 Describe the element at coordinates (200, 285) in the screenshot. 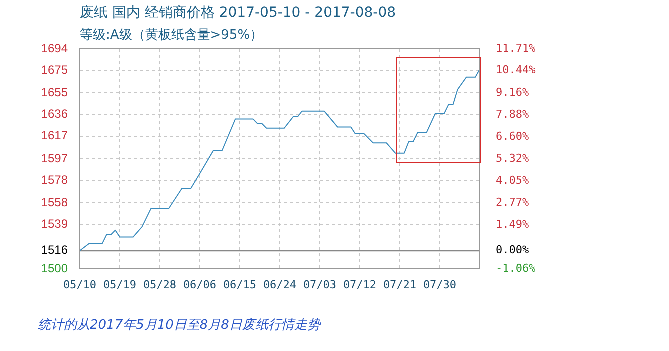

I see `x-tick-label: 06/06` at that location.